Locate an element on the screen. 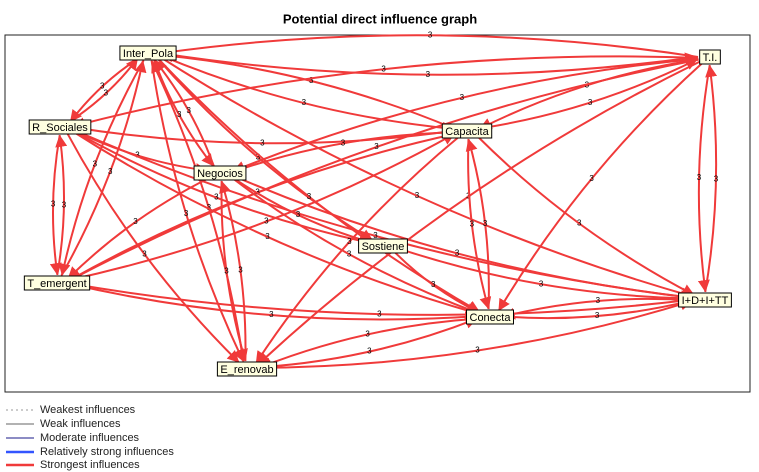 The image size is (759, 472). node-label: E_renovab is located at coordinates (246, 370).